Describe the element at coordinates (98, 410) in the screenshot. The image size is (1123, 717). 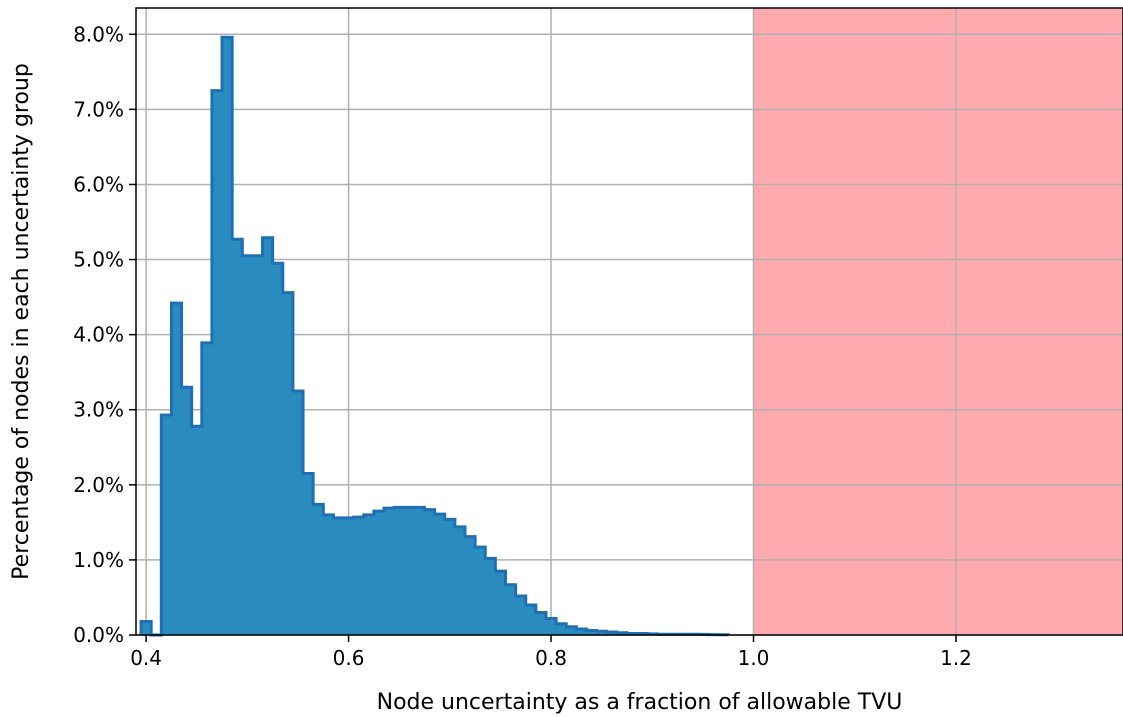
I see `y-tick-label: 3.0%` at that location.